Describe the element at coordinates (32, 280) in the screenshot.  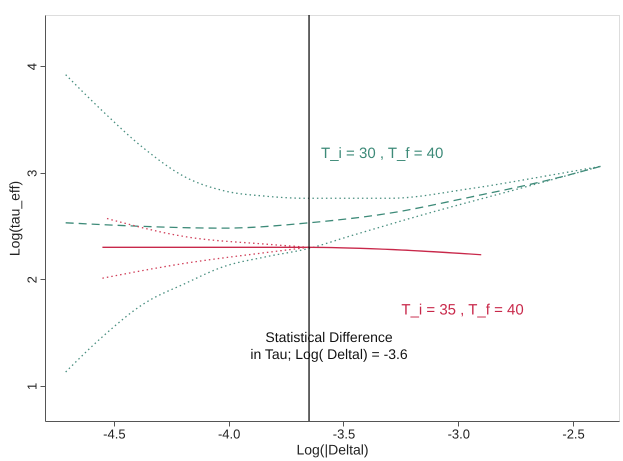
I see `y-tick-label: 2` at that location.